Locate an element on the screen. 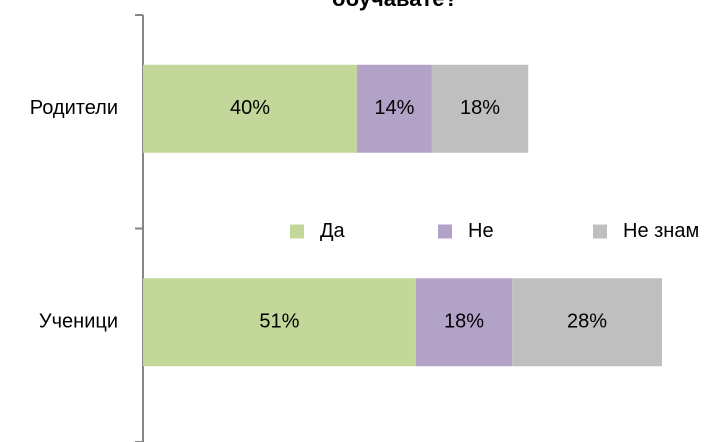  y-tick-label: Родители is located at coordinates (74, 108).